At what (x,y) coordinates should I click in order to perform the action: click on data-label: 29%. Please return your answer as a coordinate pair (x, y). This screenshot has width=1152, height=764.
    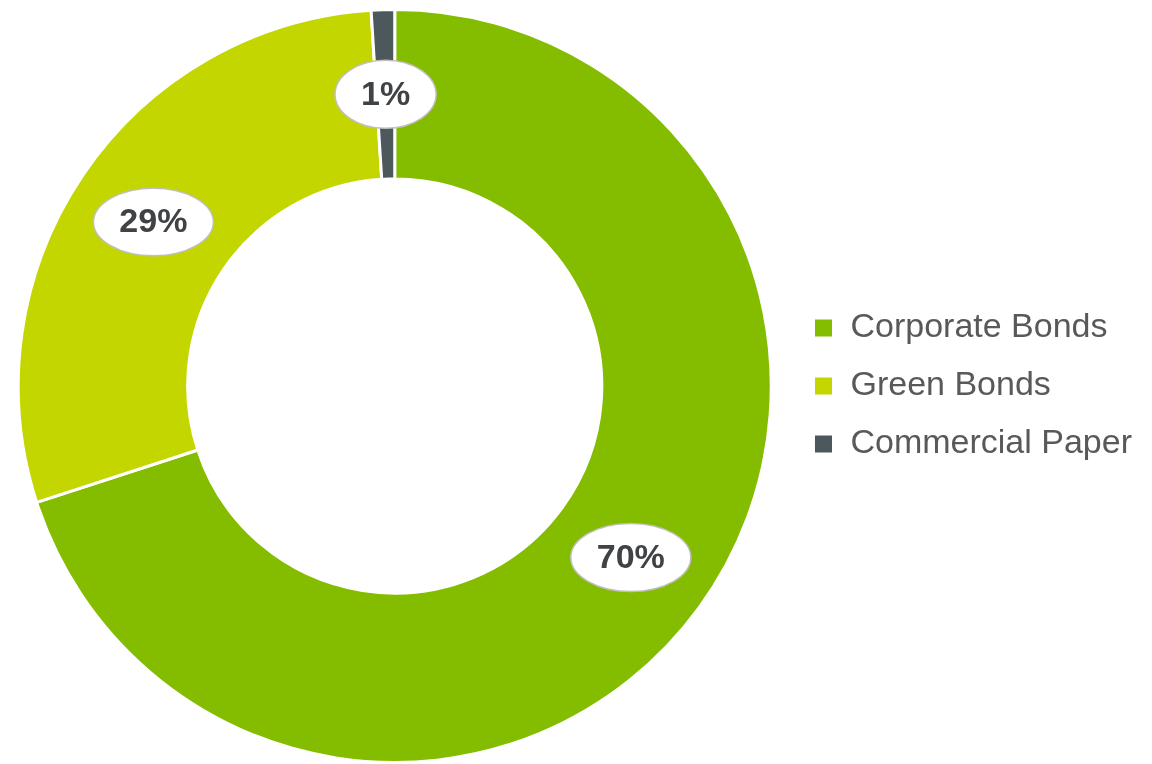
    Looking at the image, I should click on (153, 220).